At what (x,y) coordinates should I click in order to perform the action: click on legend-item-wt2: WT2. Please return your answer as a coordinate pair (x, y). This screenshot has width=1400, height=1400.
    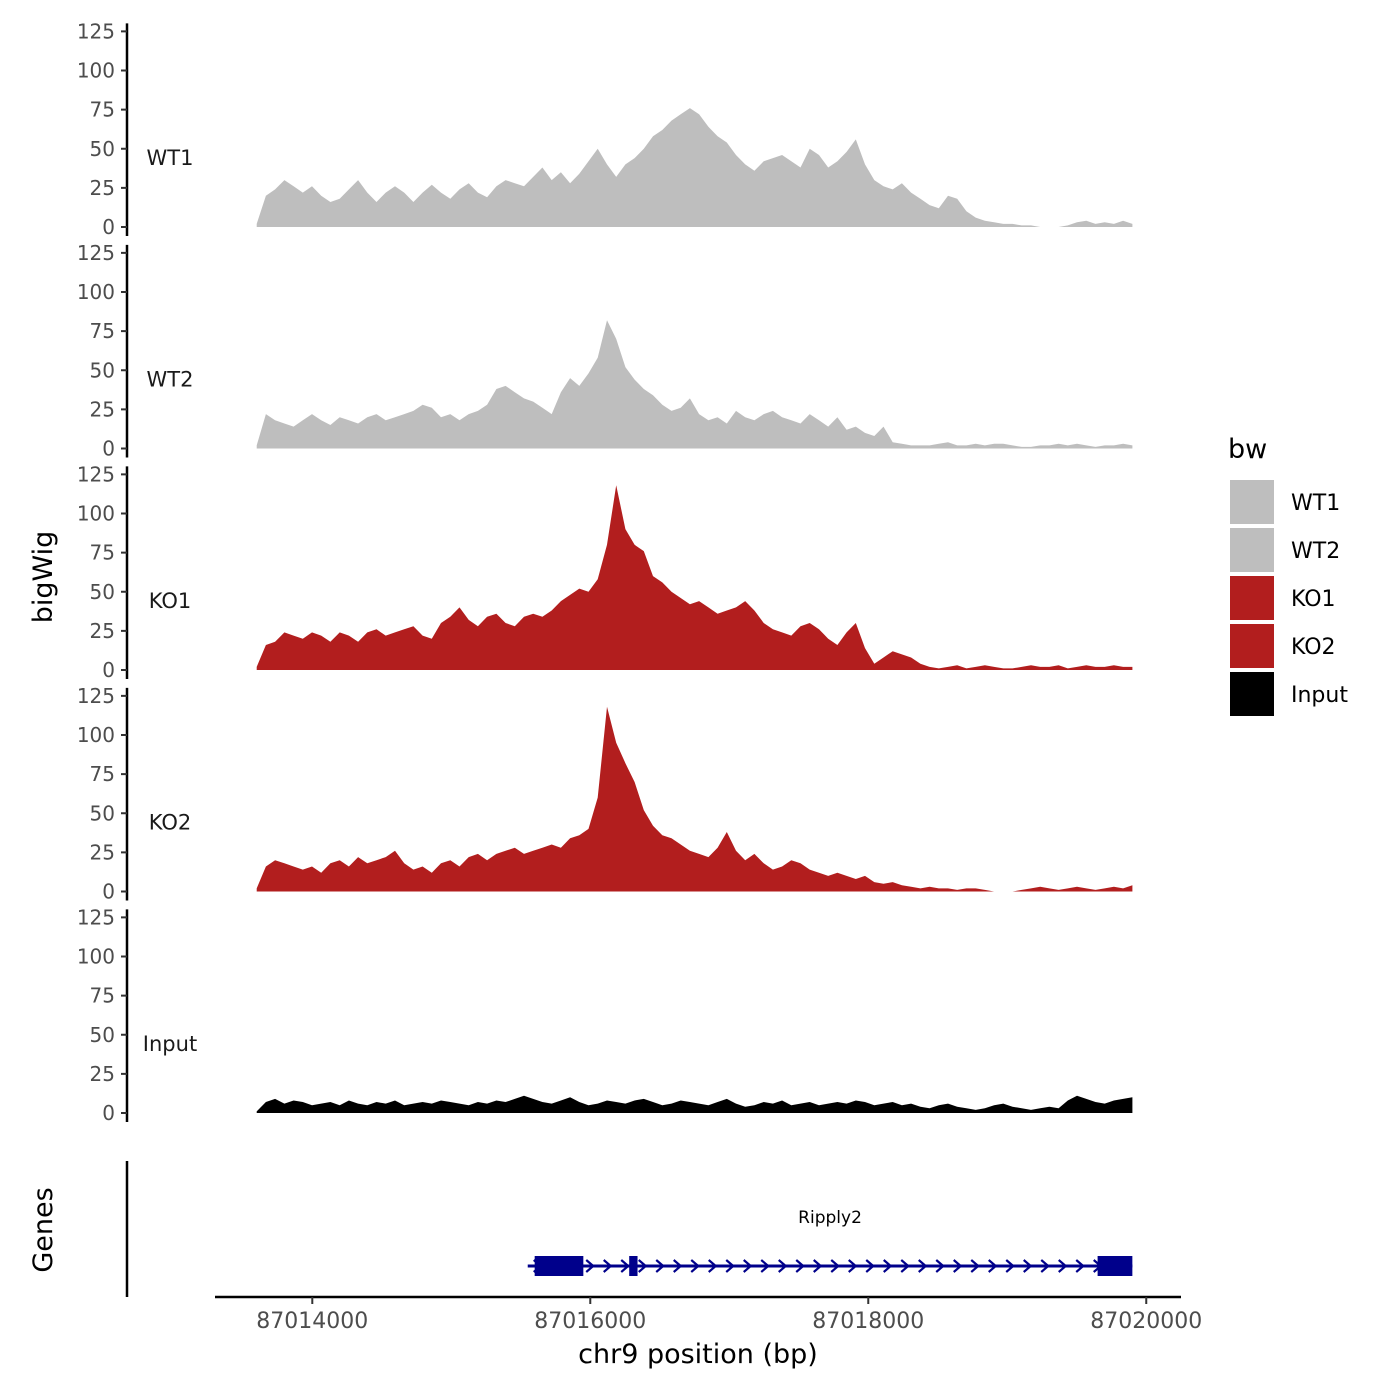
    Looking at the image, I should click on (1285, 550).